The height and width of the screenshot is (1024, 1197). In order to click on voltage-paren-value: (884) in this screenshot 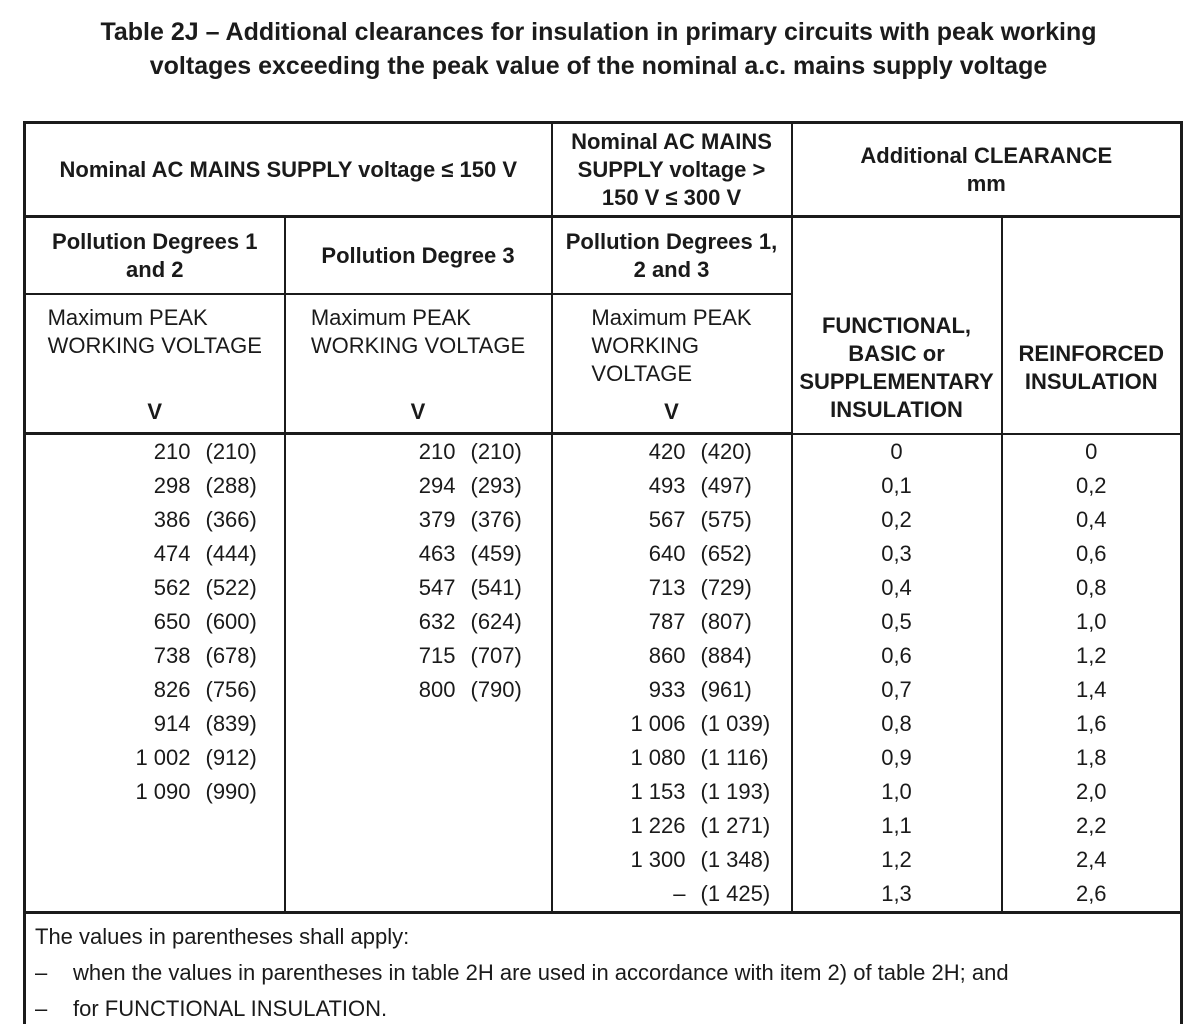, I will do `click(726, 655)`.